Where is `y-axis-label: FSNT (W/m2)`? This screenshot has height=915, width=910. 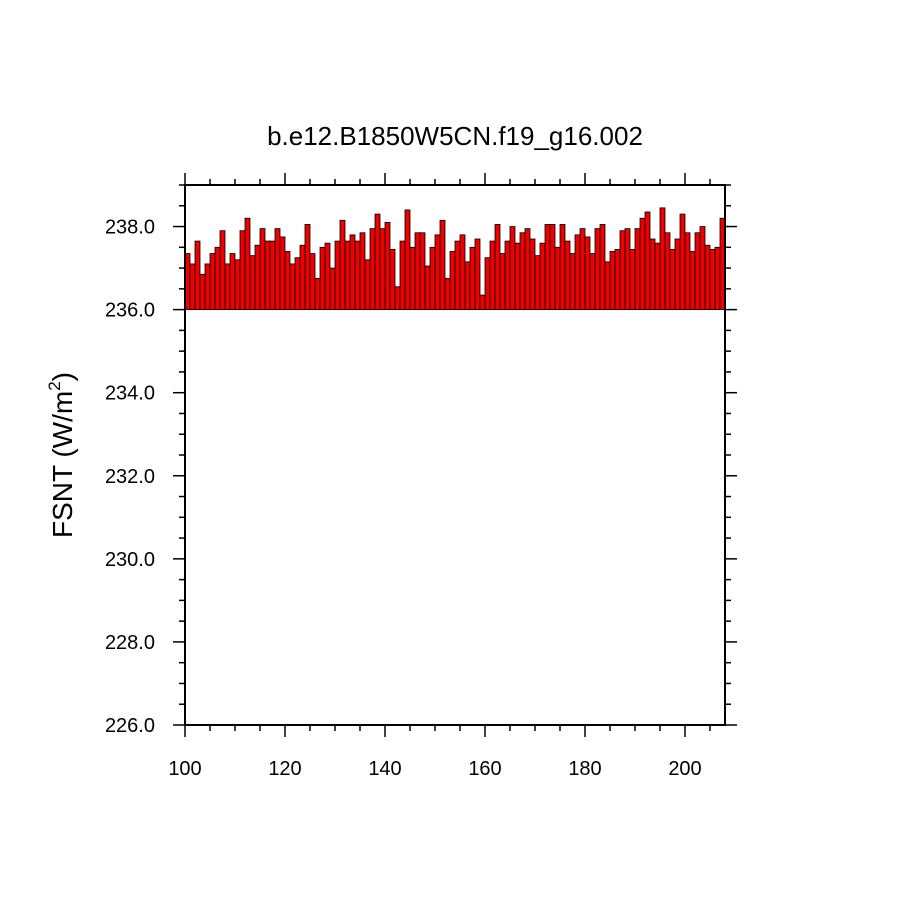
y-axis-label: FSNT (W/m2) is located at coordinates (61, 455).